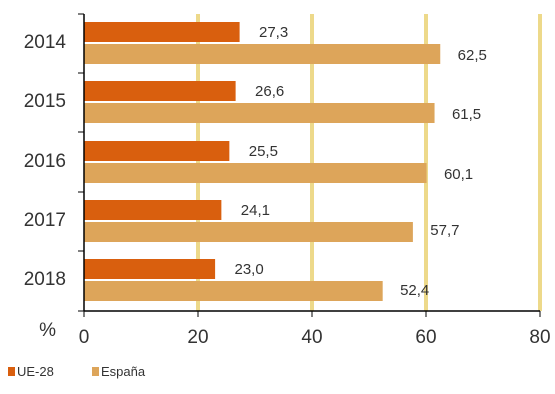 The height and width of the screenshot is (394, 555). What do you see at coordinates (157, 151) in the screenshot?
I see `bar-UE-28-2016` at bounding box center [157, 151].